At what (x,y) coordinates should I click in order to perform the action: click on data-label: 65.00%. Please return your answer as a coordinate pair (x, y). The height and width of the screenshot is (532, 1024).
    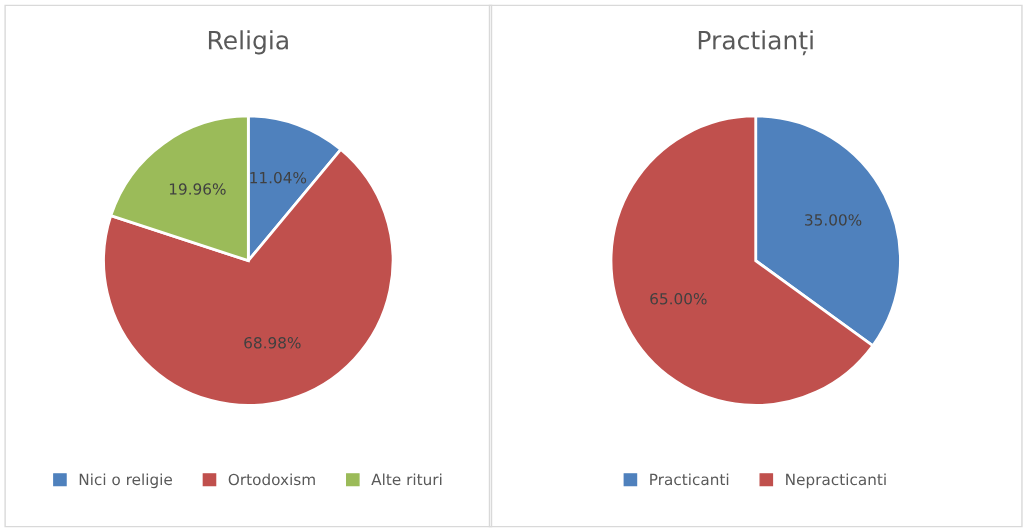
    Looking at the image, I should click on (678, 298).